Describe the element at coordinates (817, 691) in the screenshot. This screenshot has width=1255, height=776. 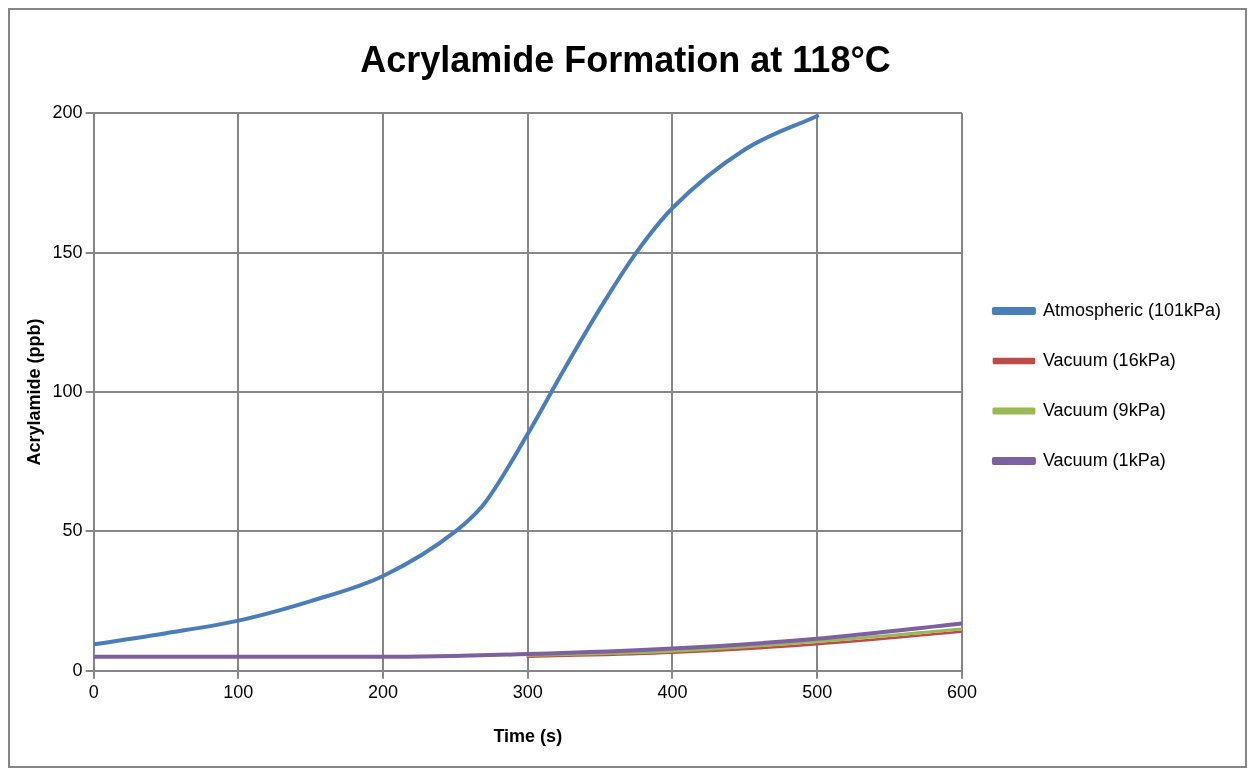
I see `x-tick-label: 500` at that location.